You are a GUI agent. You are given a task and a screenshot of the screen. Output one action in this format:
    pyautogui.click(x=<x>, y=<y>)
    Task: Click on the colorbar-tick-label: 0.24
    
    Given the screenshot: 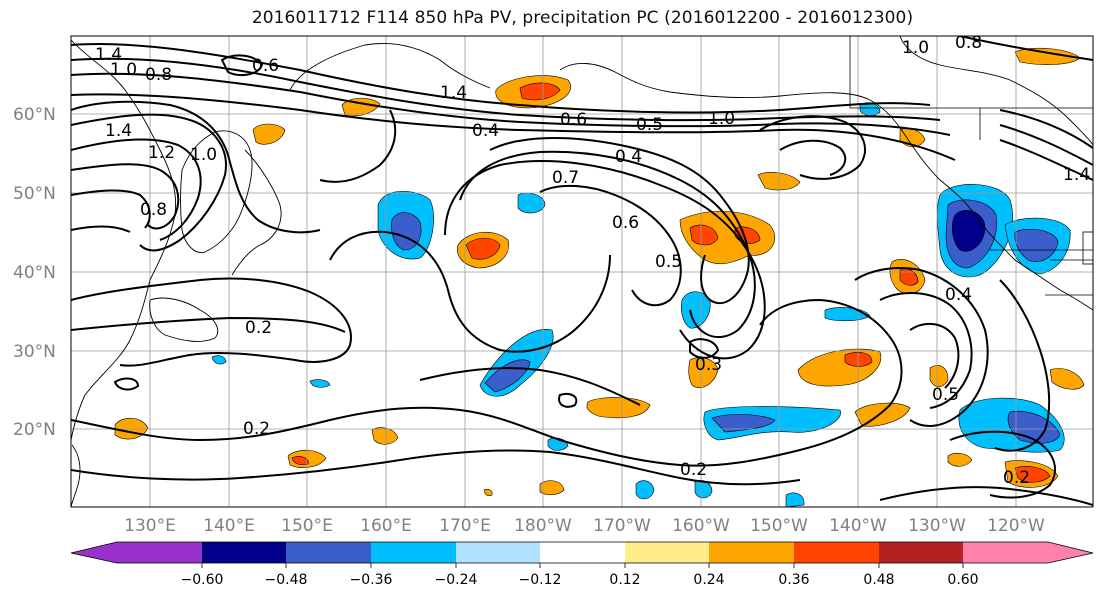 What is the action you would take?
    pyautogui.click(x=708, y=580)
    